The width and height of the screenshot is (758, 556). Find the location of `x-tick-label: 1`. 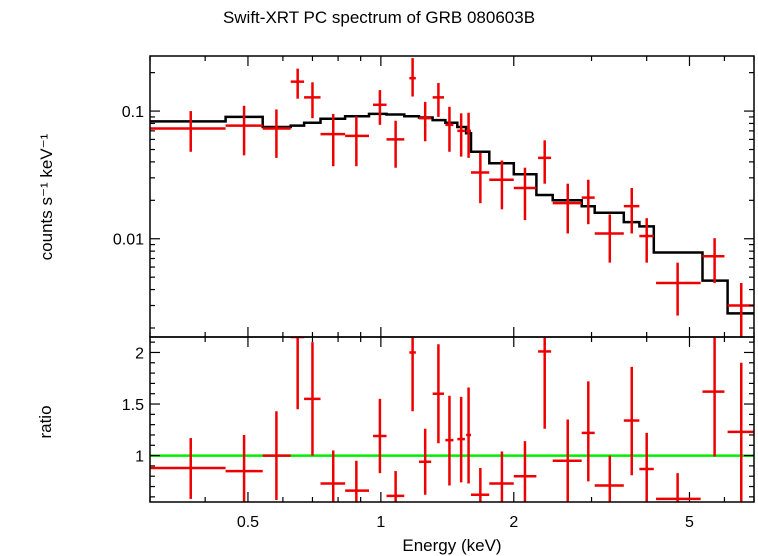

x-tick-label: 1 is located at coordinates (380, 522).